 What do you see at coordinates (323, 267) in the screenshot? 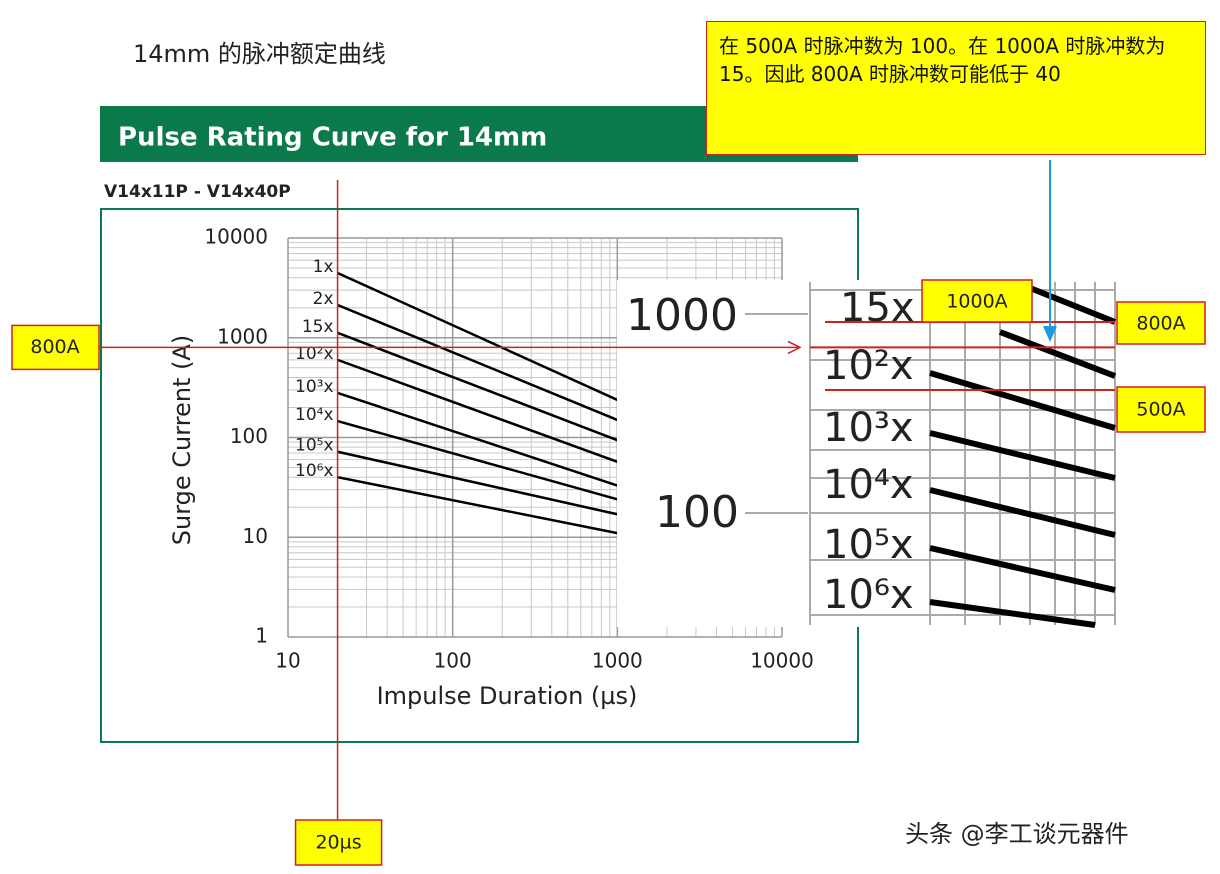
I see `series-label: 1x` at bounding box center [323, 267].